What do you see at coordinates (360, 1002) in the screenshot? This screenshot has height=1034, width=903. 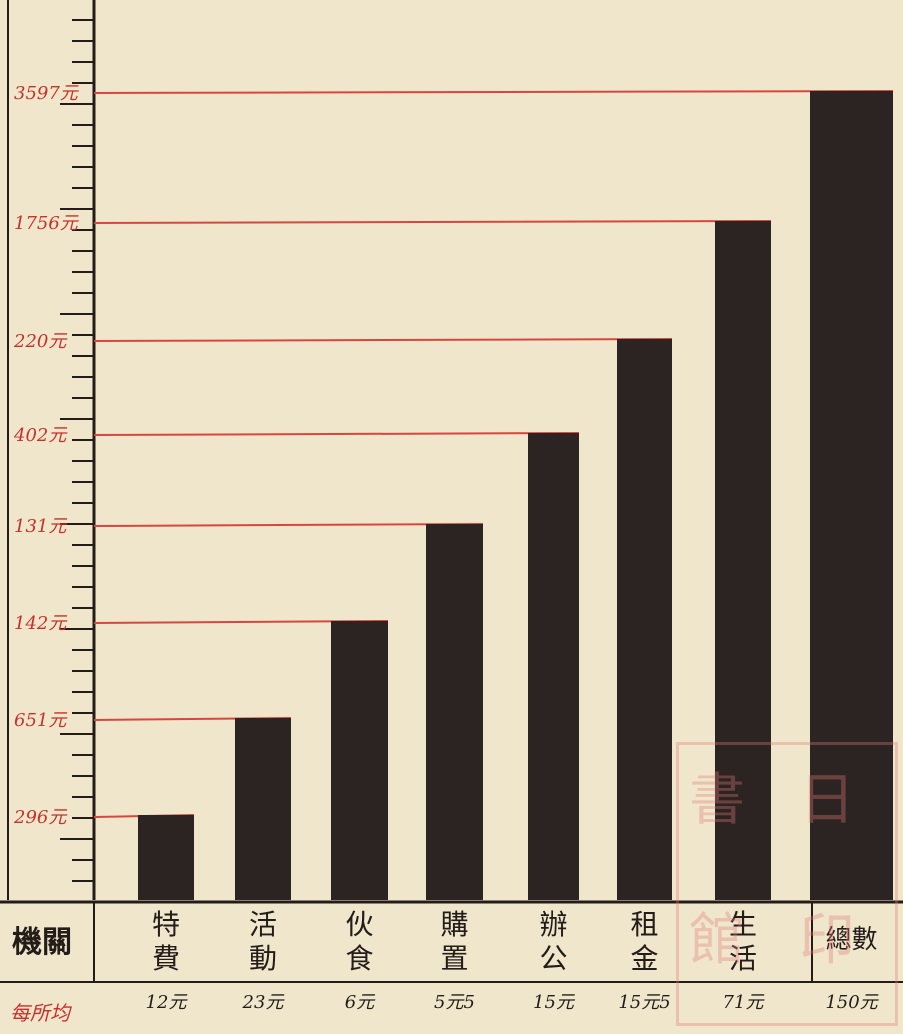 I see `footer-value: 6元` at bounding box center [360, 1002].